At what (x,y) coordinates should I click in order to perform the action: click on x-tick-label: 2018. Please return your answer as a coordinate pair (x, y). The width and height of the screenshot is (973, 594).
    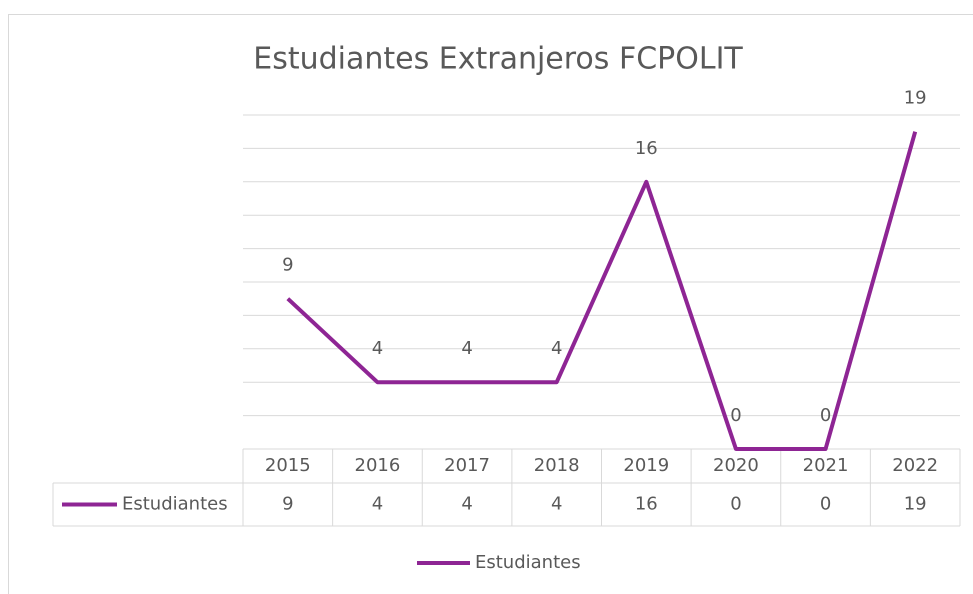
    Looking at the image, I should click on (557, 465).